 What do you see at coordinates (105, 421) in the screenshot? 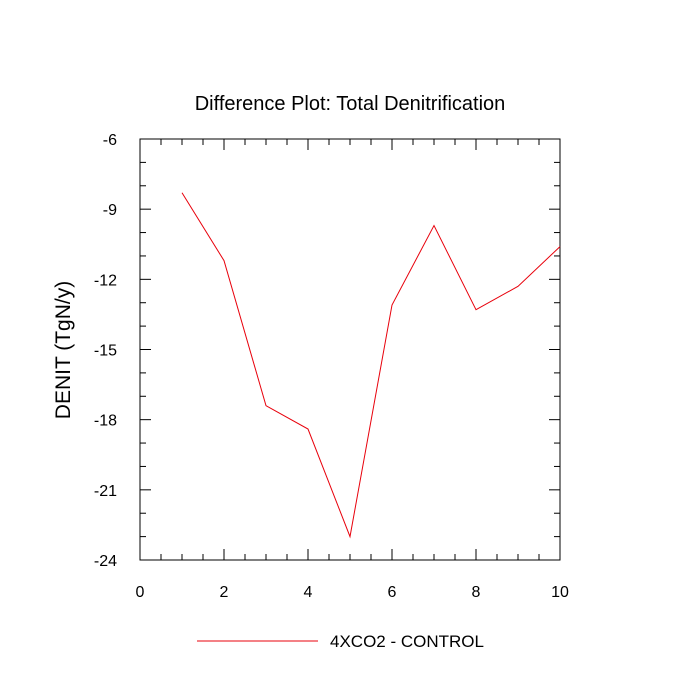
I see `y-tick-label: -18` at bounding box center [105, 421].